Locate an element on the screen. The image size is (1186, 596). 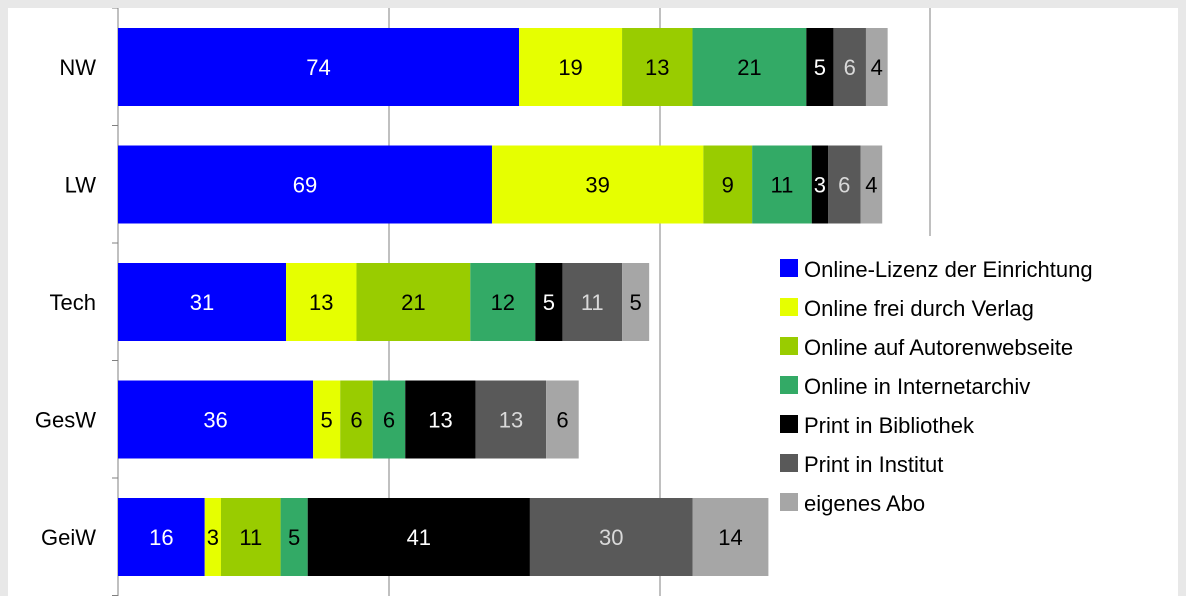
category-label: NW is located at coordinates (77, 67).